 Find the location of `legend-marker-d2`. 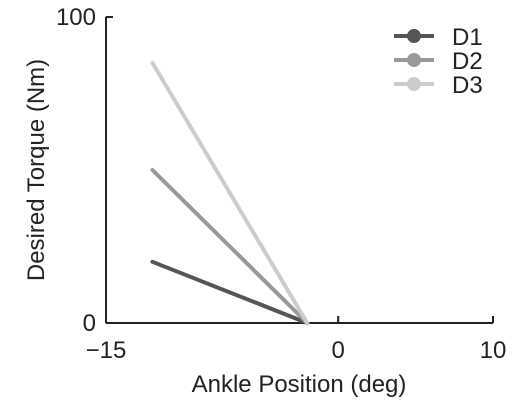

legend-marker-d2 is located at coordinates (414, 60).